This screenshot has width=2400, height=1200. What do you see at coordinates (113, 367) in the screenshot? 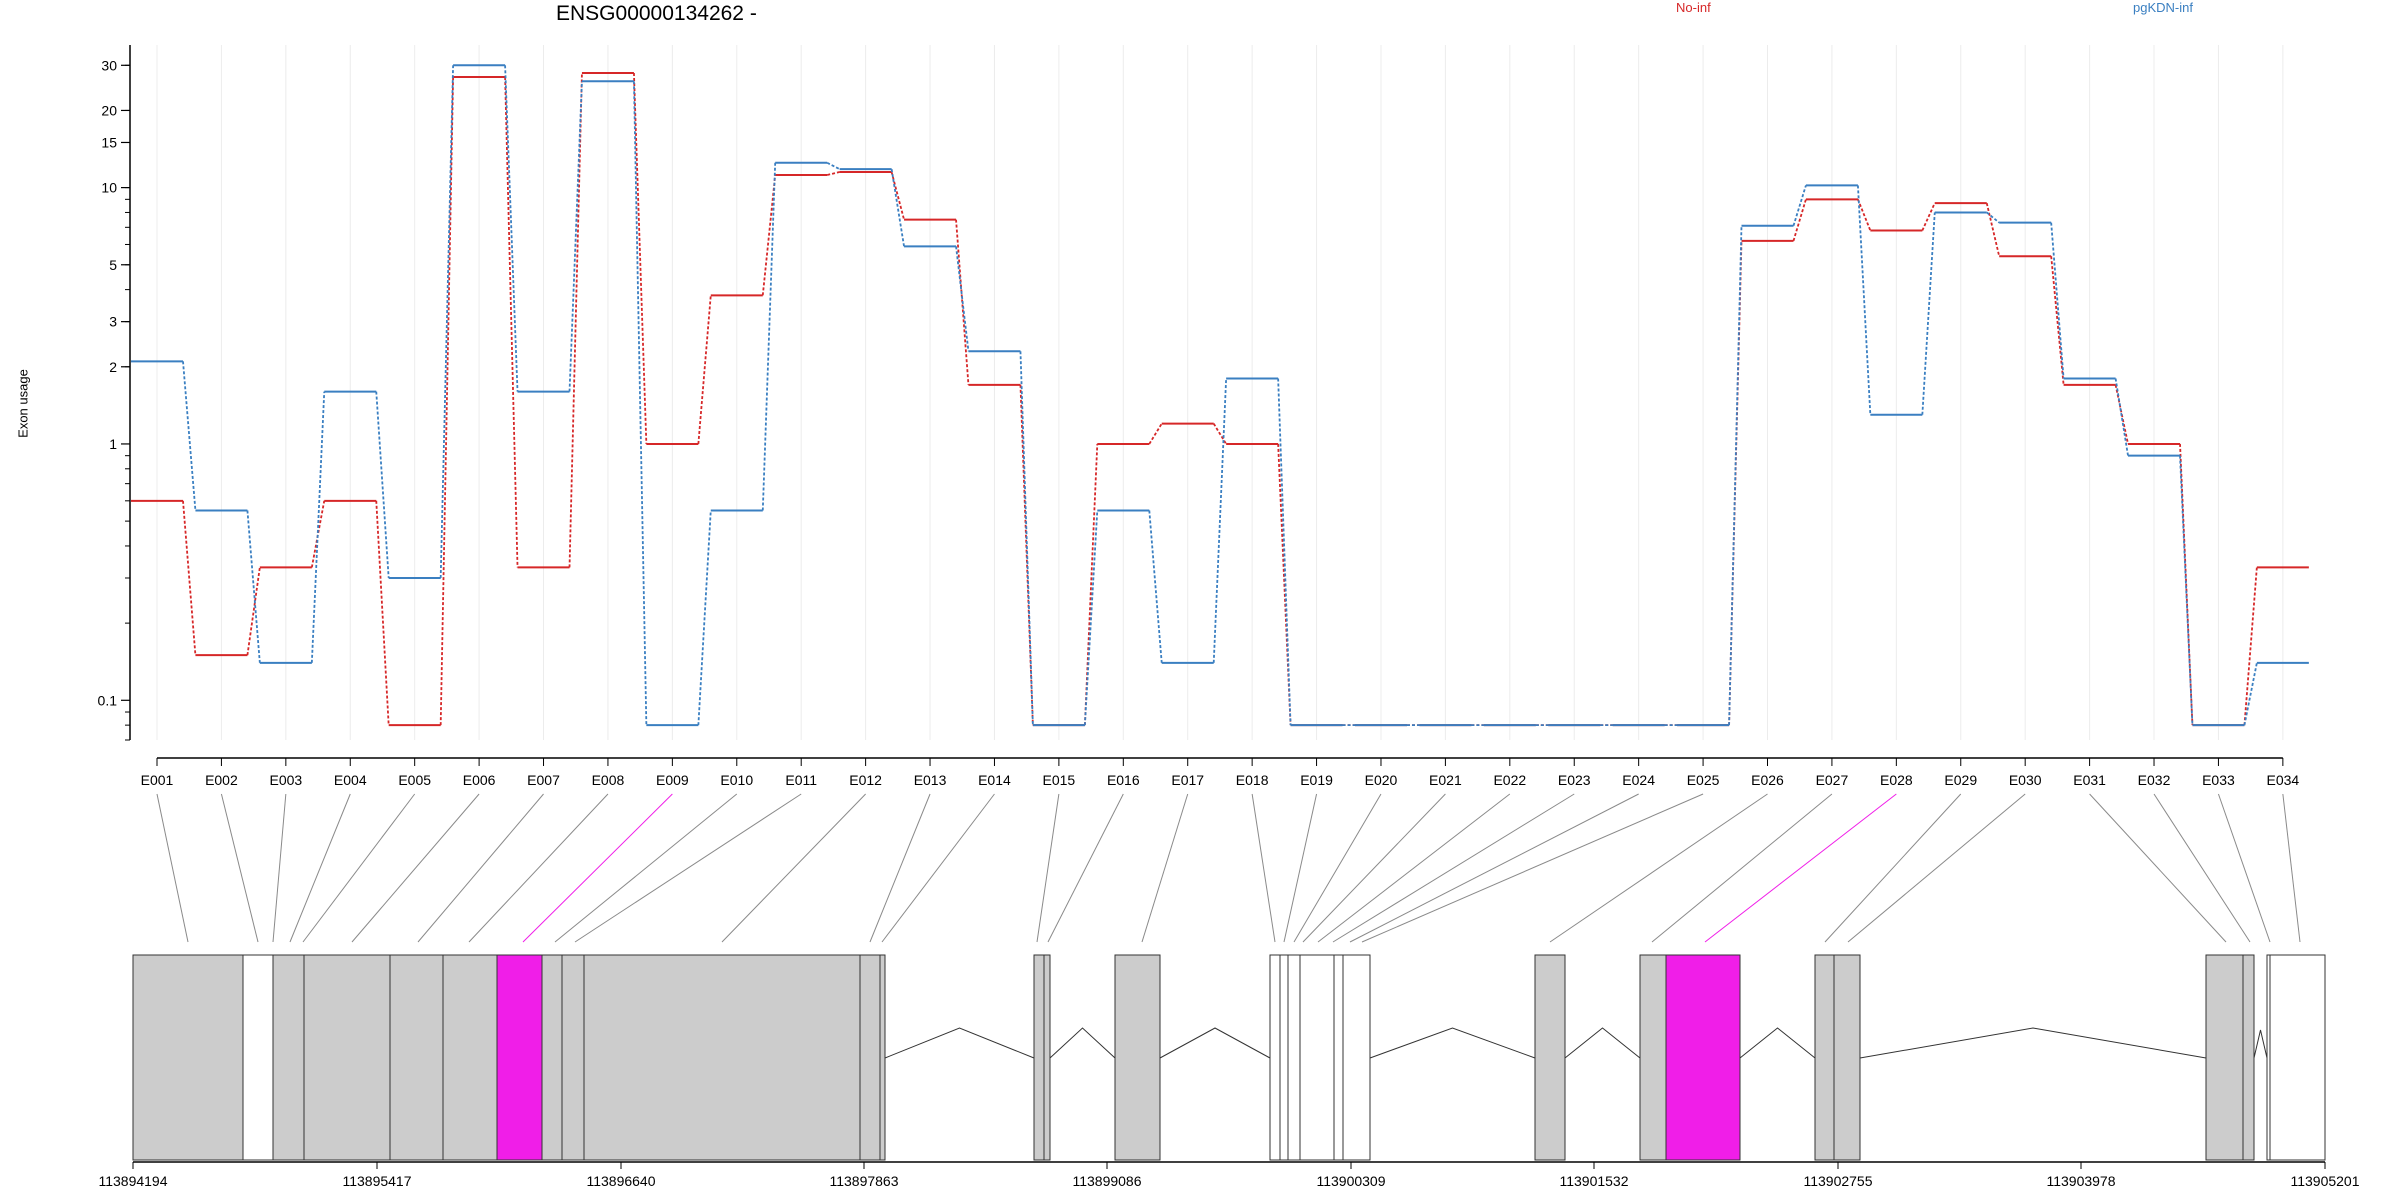
I see `y-tick-label: 2` at bounding box center [113, 367].